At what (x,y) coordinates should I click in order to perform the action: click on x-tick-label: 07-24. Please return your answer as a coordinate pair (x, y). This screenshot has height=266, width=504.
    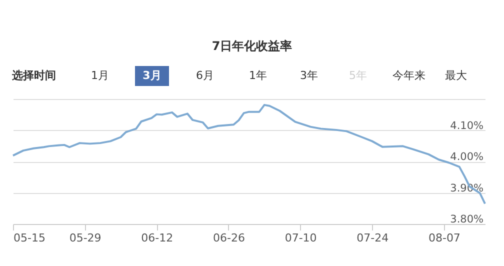
    Looking at the image, I should click on (372, 238).